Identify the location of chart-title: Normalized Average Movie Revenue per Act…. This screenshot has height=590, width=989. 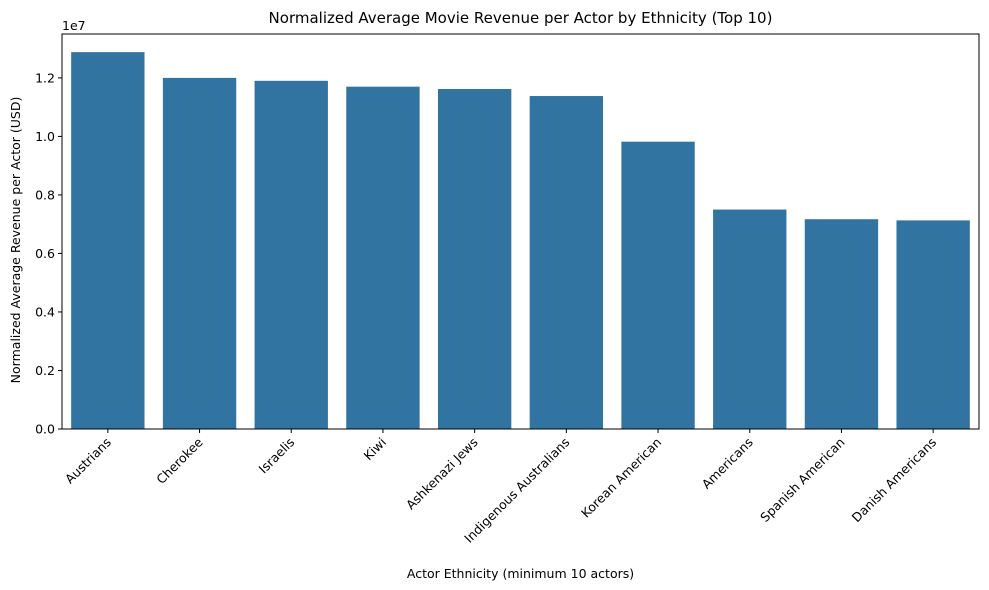
(521, 18).